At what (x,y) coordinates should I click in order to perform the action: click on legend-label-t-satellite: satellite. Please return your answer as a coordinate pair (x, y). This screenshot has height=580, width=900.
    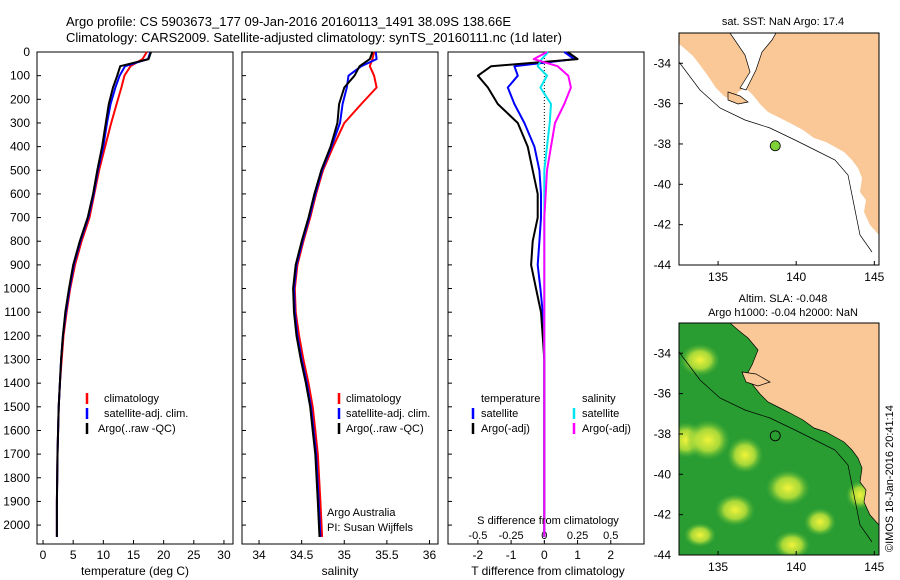
    Looking at the image, I should click on (499, 414).